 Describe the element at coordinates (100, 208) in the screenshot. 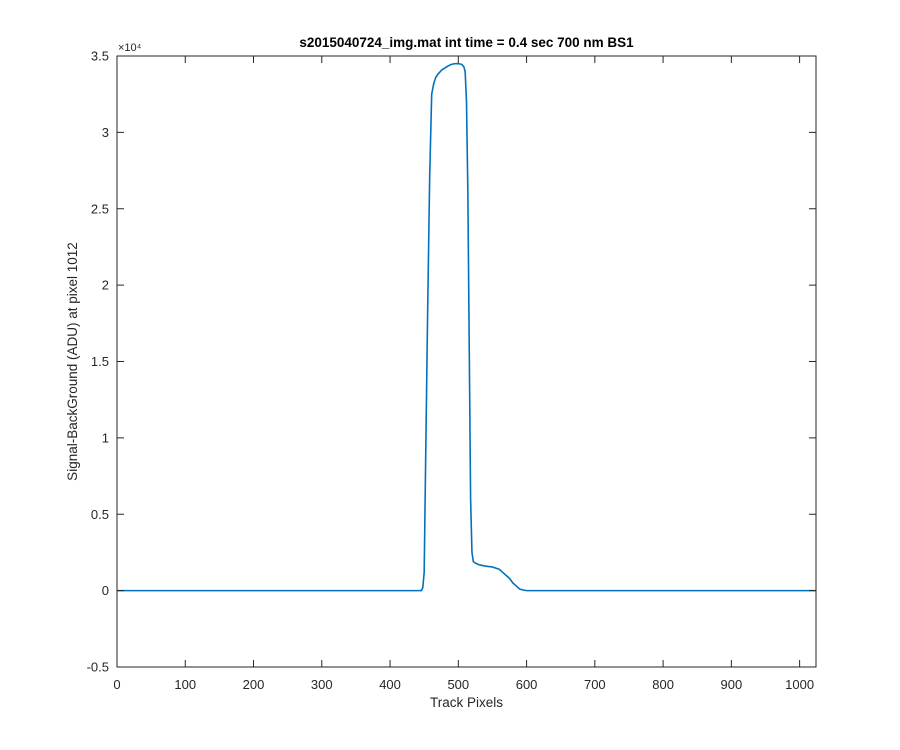

I see `y-tick-label: 2.5` at that location.